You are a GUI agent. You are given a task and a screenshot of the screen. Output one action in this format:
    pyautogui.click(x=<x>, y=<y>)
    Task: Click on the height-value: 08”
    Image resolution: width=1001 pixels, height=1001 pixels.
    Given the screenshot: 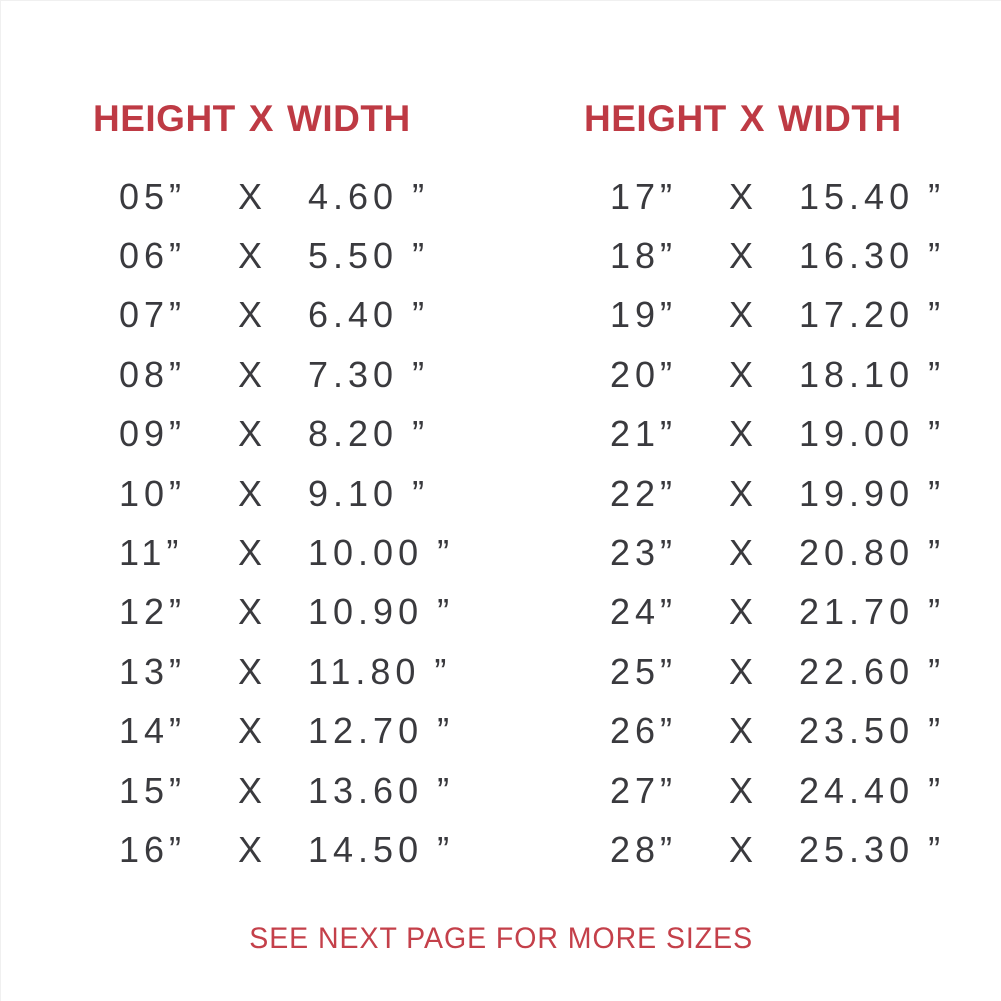 What is the action you would take?
    pyautogui.click(x=153, y=374)
    